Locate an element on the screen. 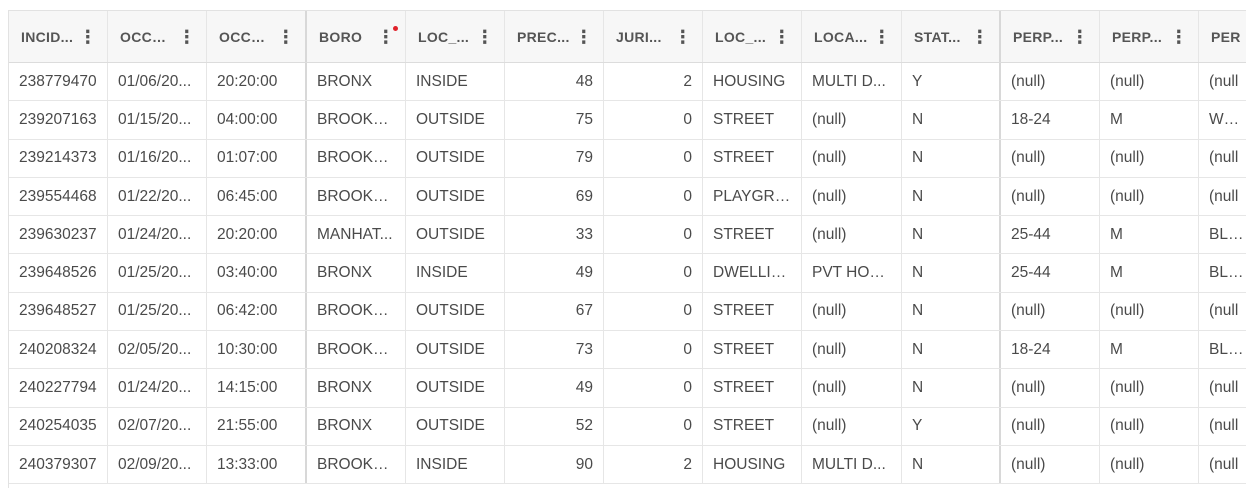  table-cell: 48 is located at coordinates (554, 82).